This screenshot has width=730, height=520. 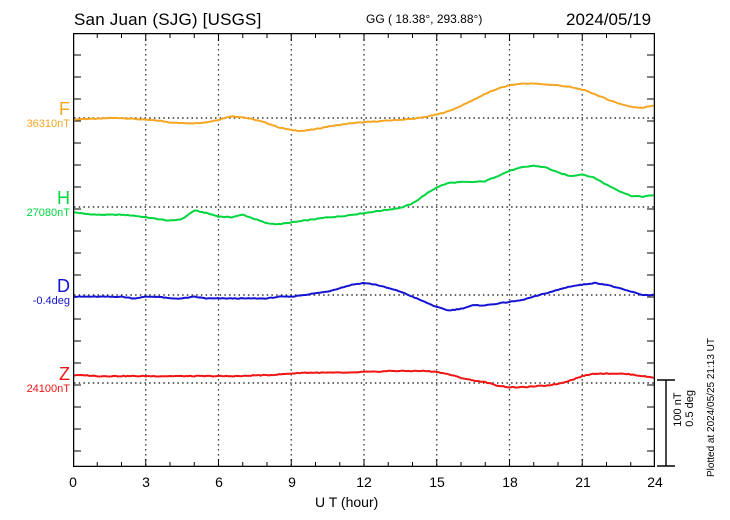 What do you see at coordinates (63, 286) in the screenshot?
I see `component-letter-d: D` at bounding box center [63, 286].